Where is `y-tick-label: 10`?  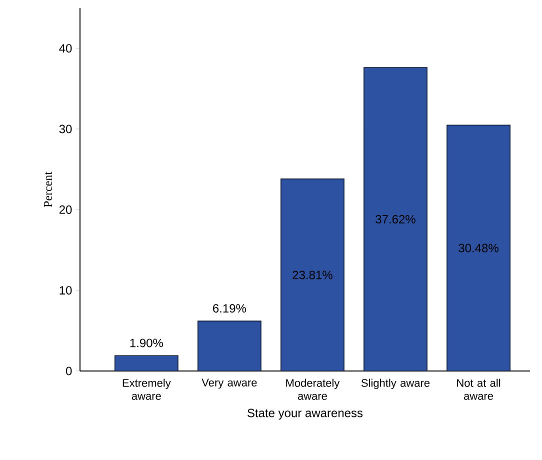 y-tick-label: 10 is located at coordinates (66, 290).